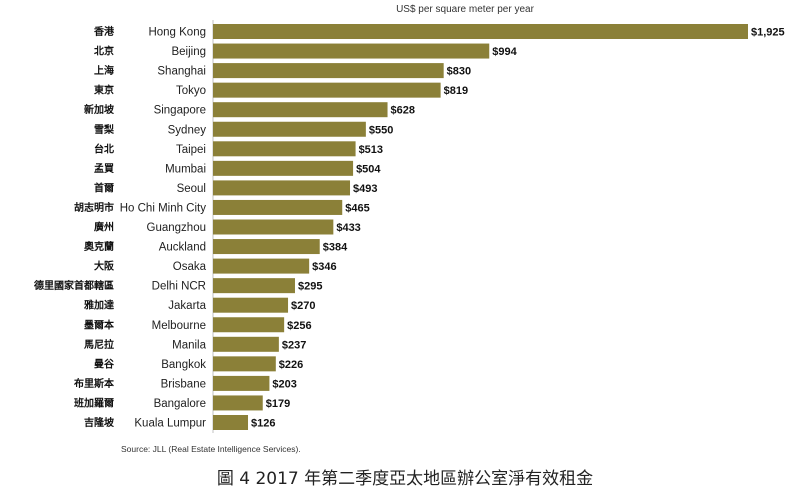  Describe the element at coordinates (180, 404) in the screenshot. I see `category-label: Bangalore` at that location.